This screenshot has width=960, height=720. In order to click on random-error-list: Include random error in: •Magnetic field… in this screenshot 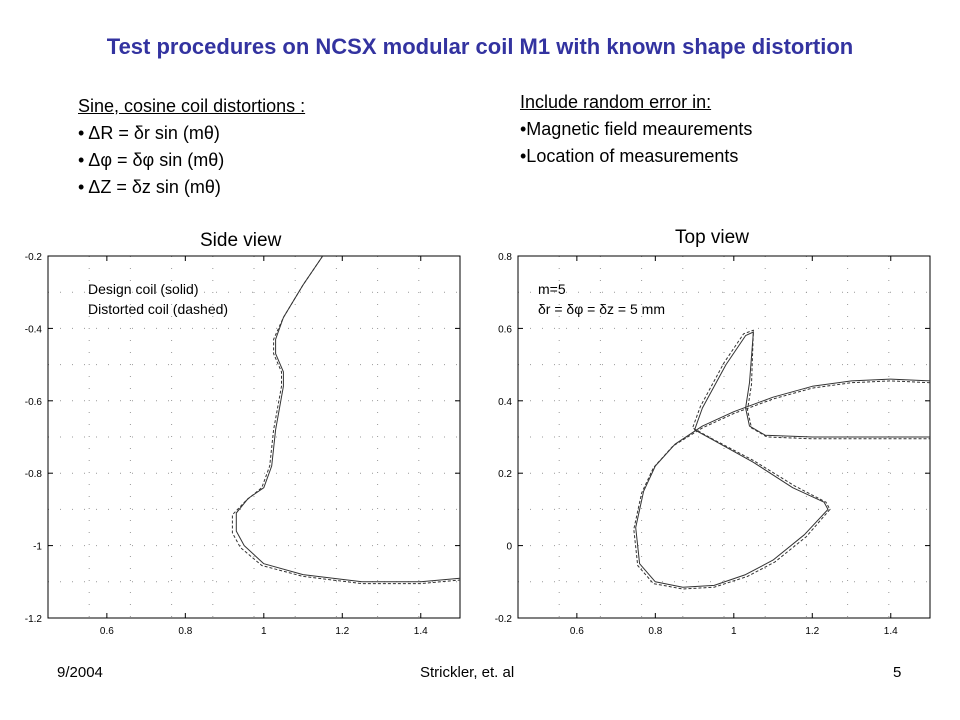, I will do `click(636, 129)`.